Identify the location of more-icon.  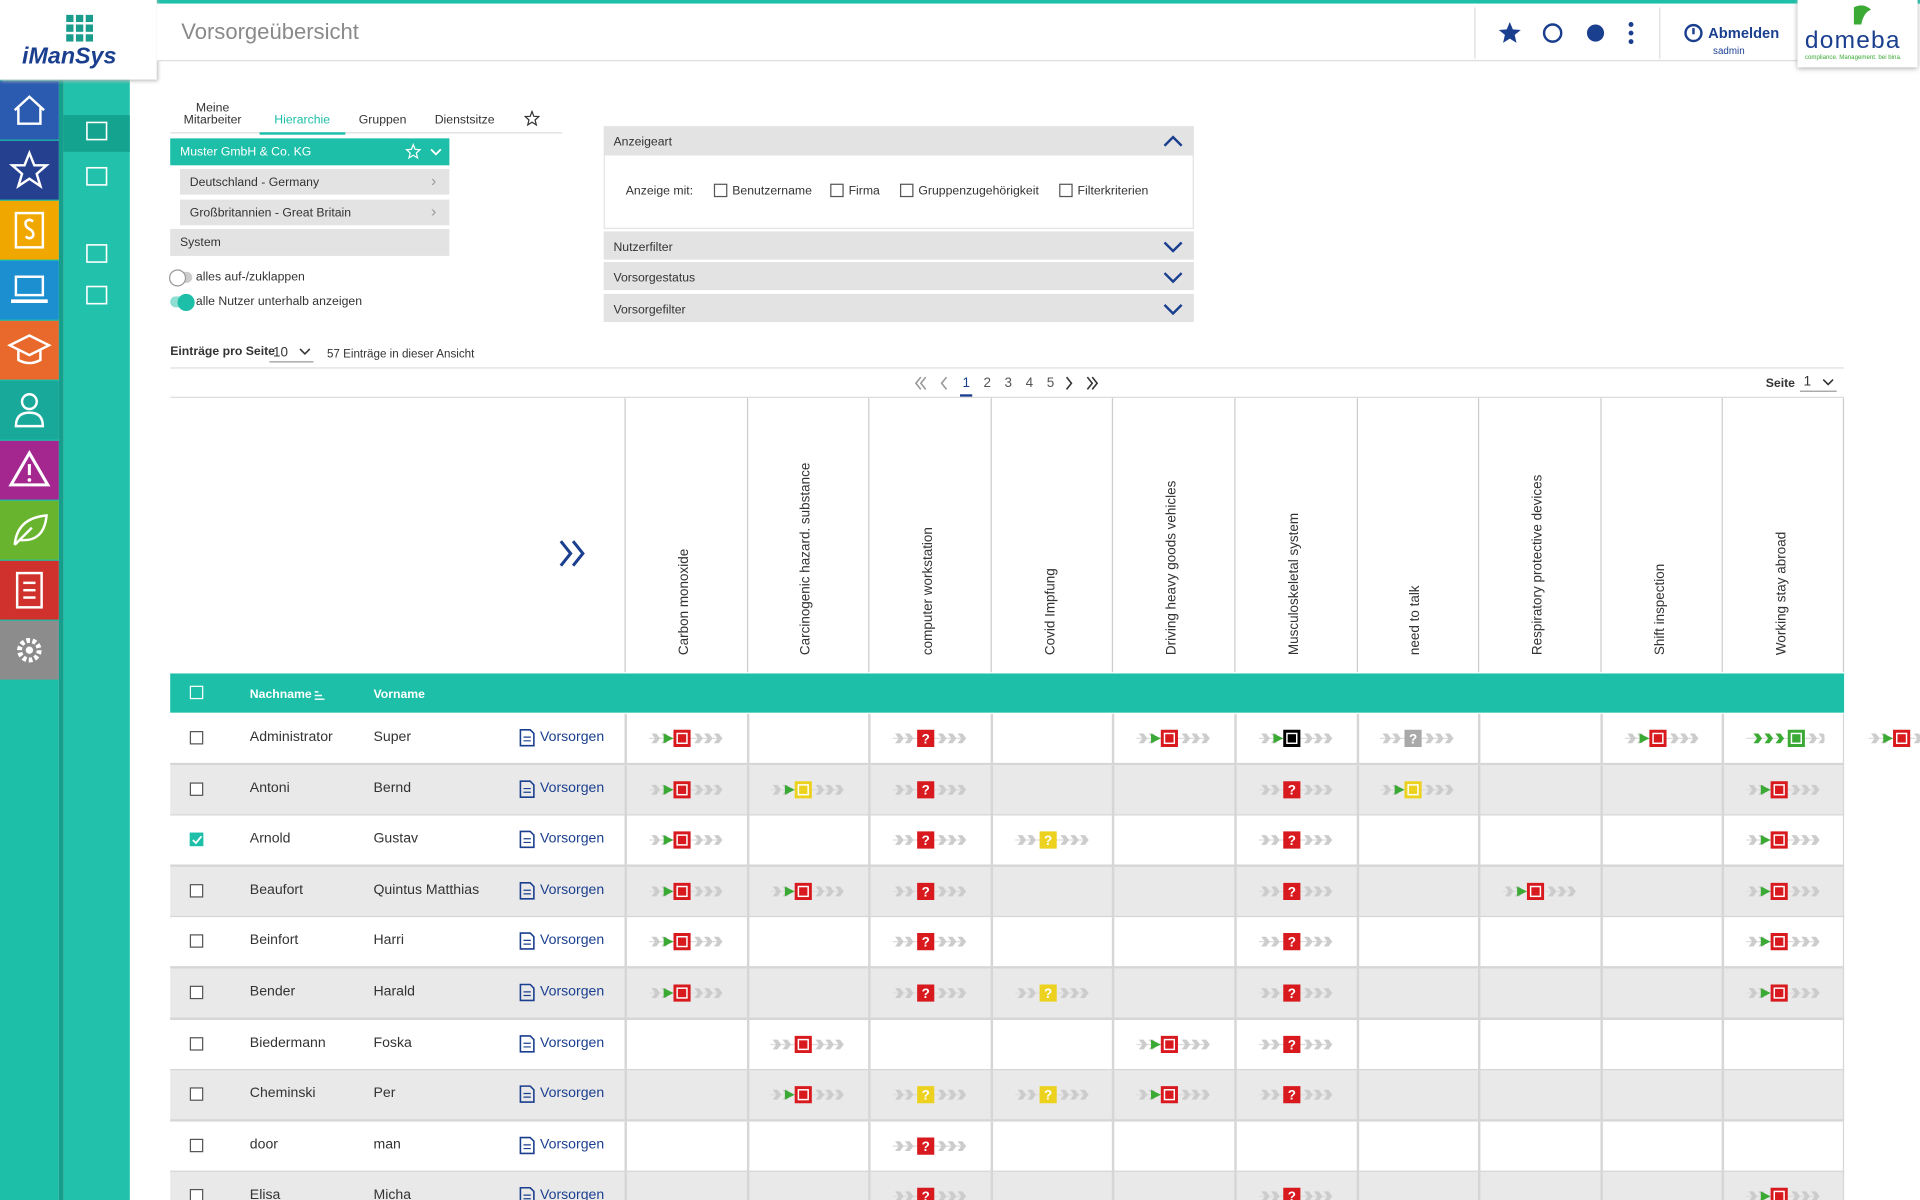
(1631, 33).